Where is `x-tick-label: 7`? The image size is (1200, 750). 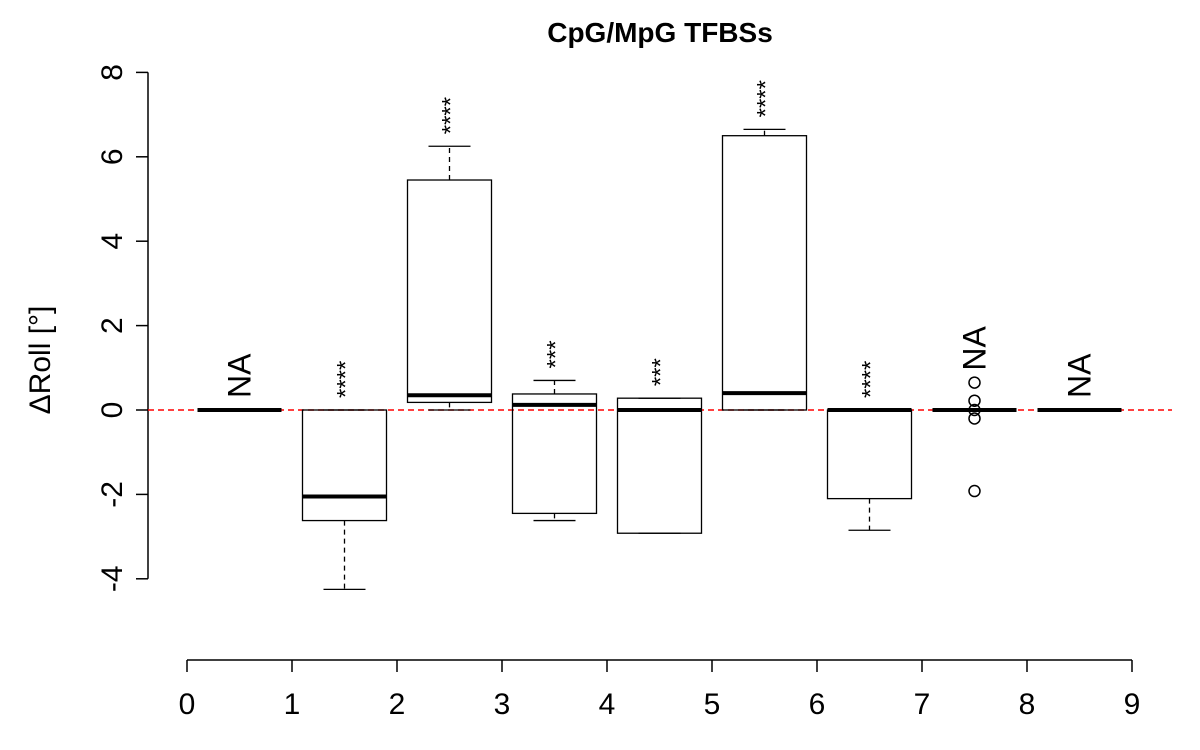
x-tick-label: 7 is located at coordinates (922, 704).